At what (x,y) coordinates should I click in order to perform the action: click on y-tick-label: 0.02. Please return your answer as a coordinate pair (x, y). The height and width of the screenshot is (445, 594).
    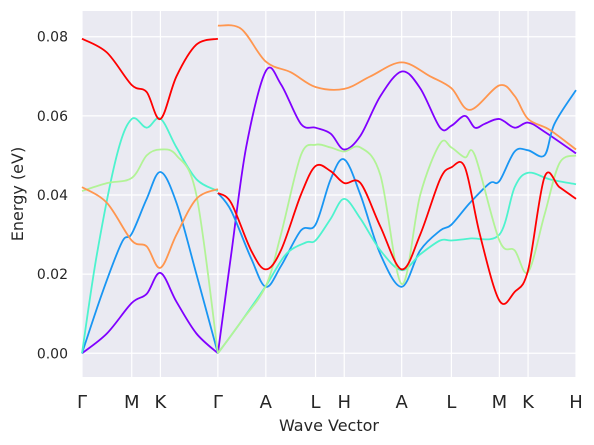
    Looking at the image, I should click on (52, 275).